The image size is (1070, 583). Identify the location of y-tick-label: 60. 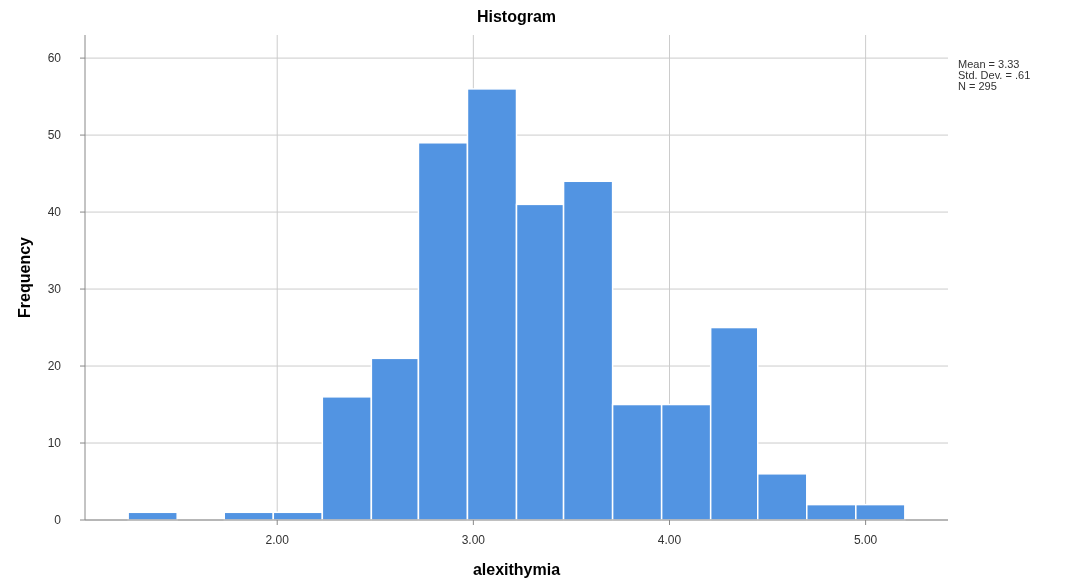
(54, 58).